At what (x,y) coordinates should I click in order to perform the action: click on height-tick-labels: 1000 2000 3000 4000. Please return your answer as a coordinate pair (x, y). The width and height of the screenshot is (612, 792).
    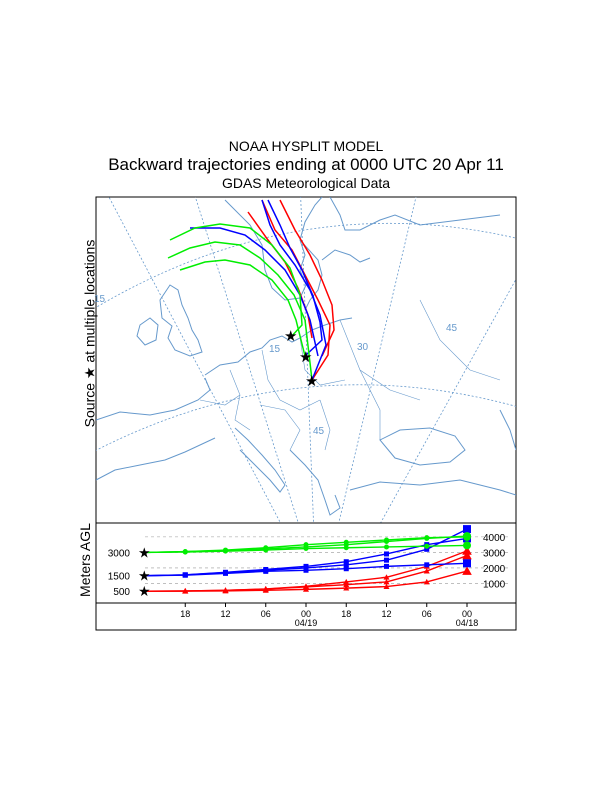
    Looking at the image, I should click on (494, 562).